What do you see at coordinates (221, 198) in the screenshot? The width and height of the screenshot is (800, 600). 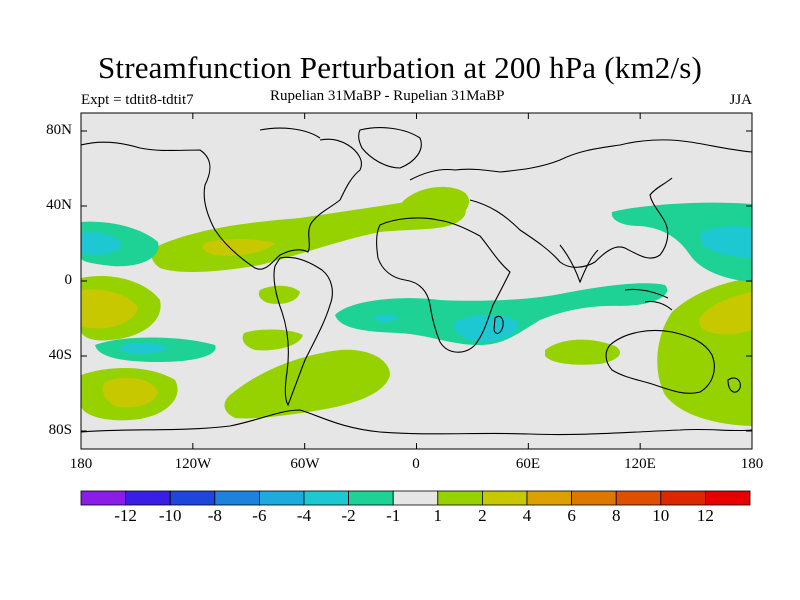 I see `coastline-north-america` at bounding box center [221, 198].